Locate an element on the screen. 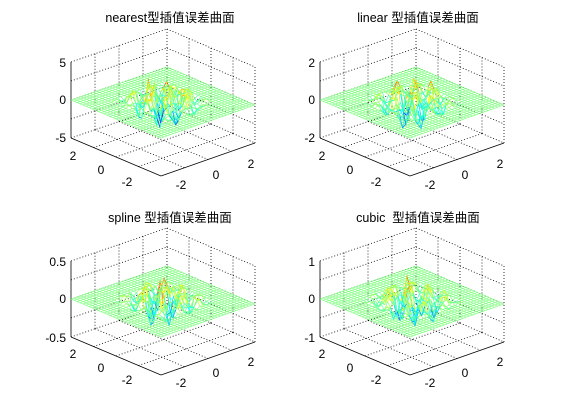  x-tick-right: 2 is located at coordinates (251, 164).